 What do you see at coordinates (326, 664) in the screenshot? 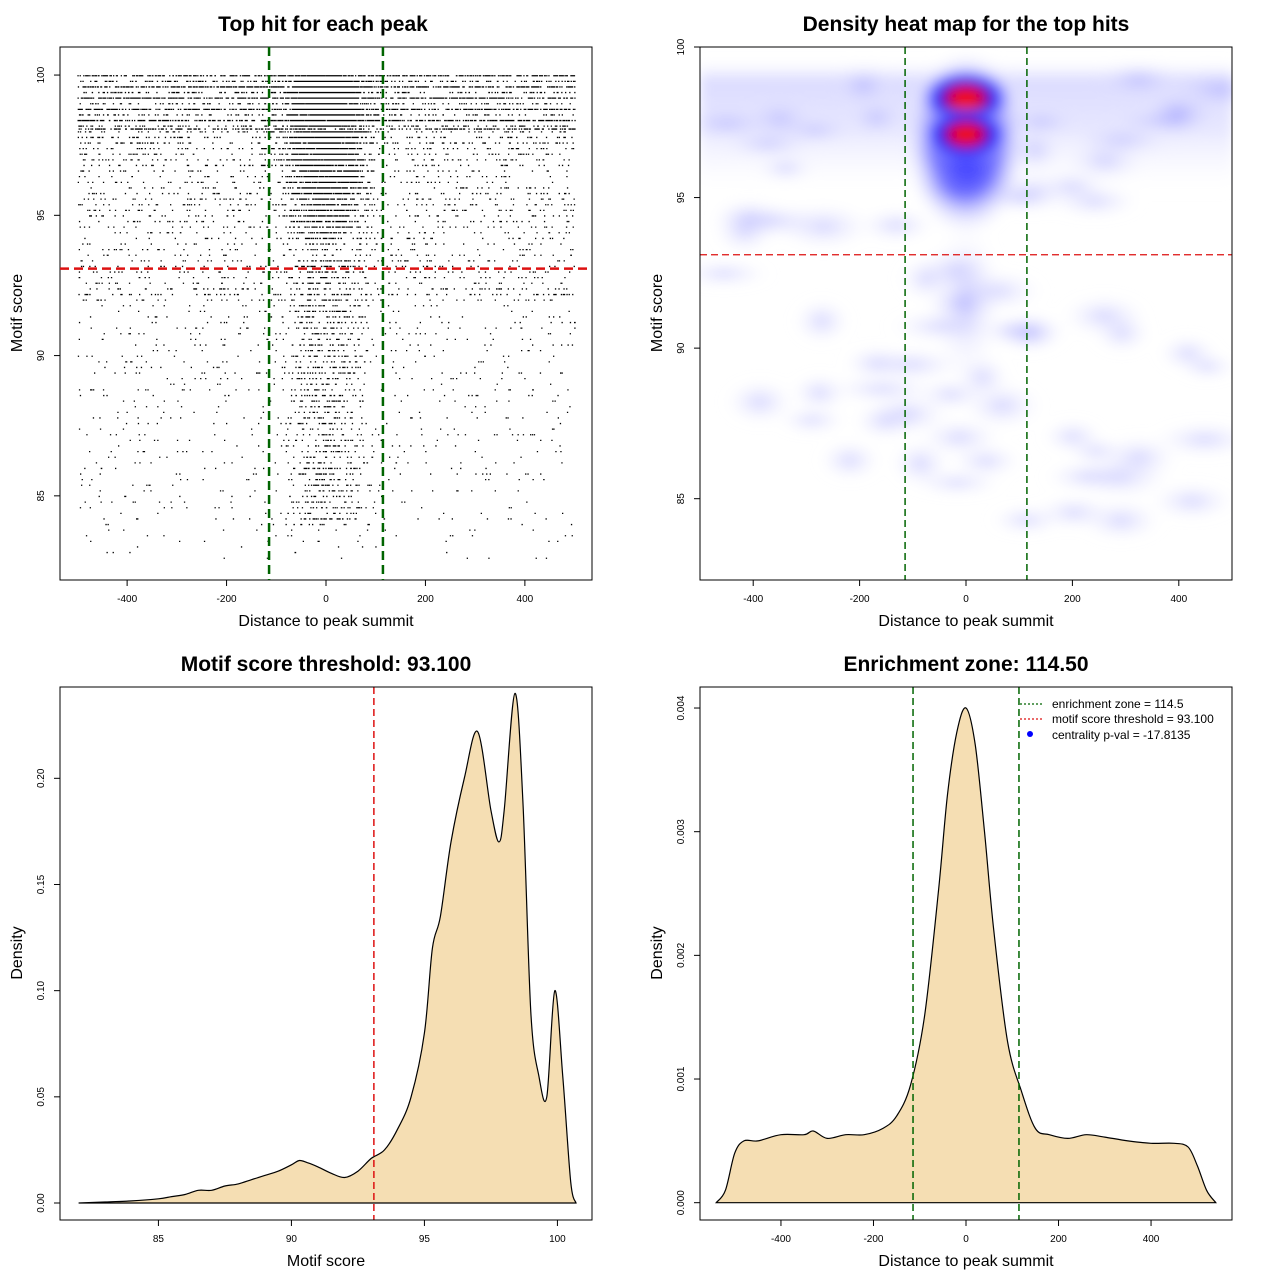
I see `chart-title: Motif score threshold: 93.100` at bounding box center [326, 664].